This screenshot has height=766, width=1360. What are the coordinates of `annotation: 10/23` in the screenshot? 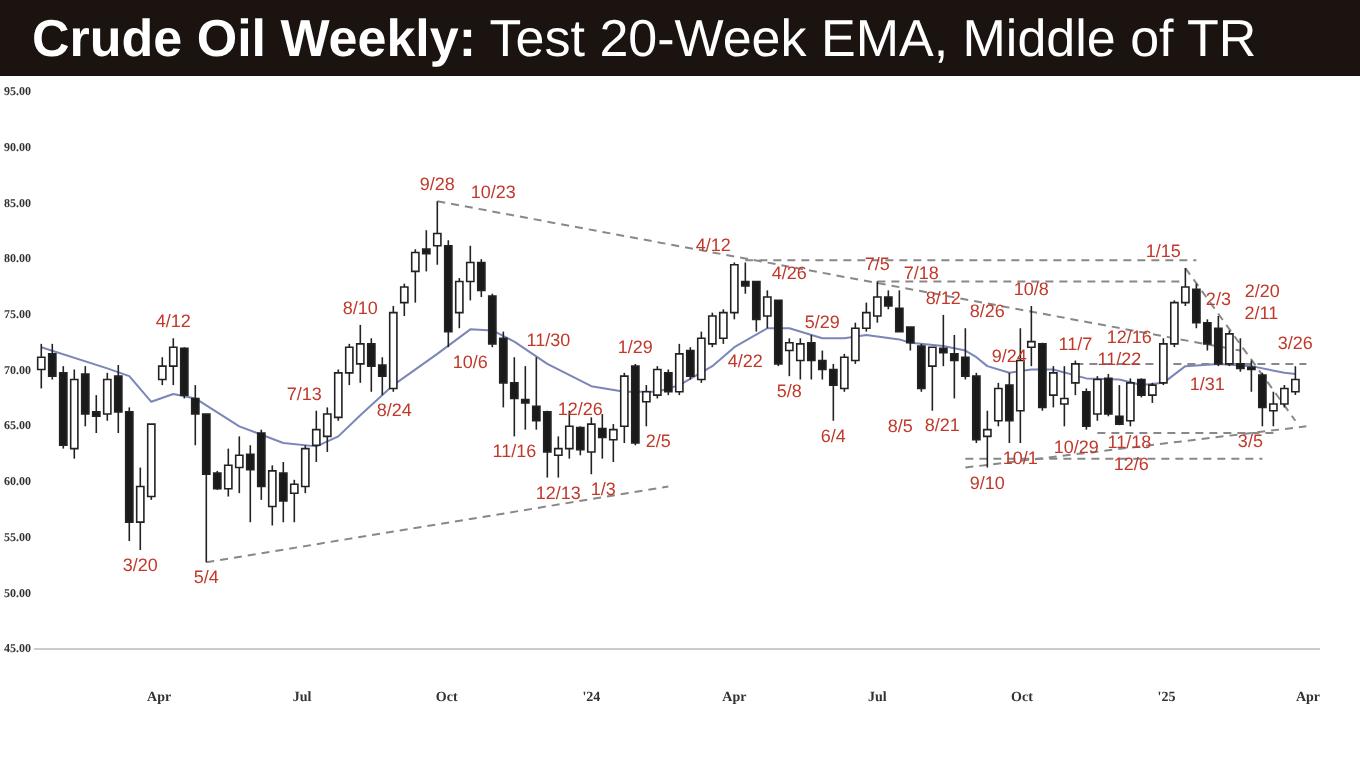 It's located at (493, 191).